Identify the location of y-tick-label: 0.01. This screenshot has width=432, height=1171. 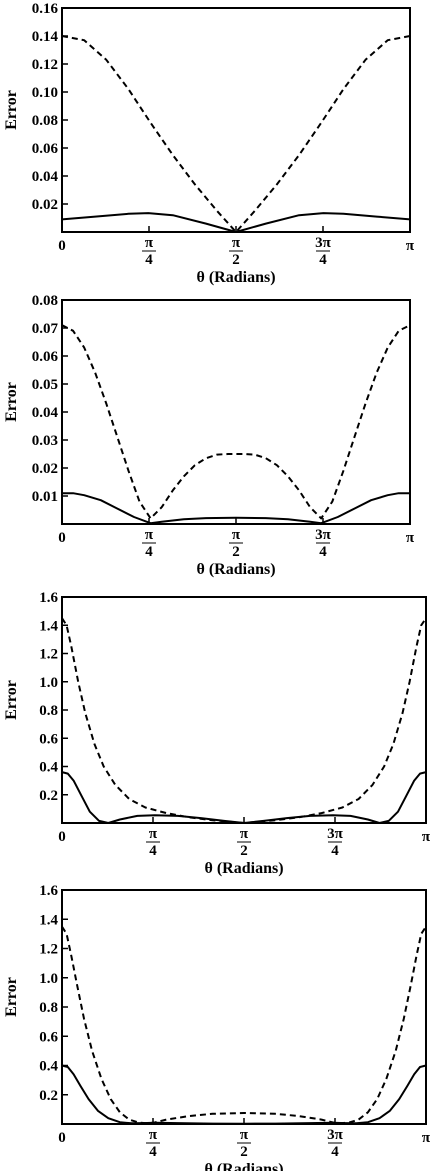
(45, 497).